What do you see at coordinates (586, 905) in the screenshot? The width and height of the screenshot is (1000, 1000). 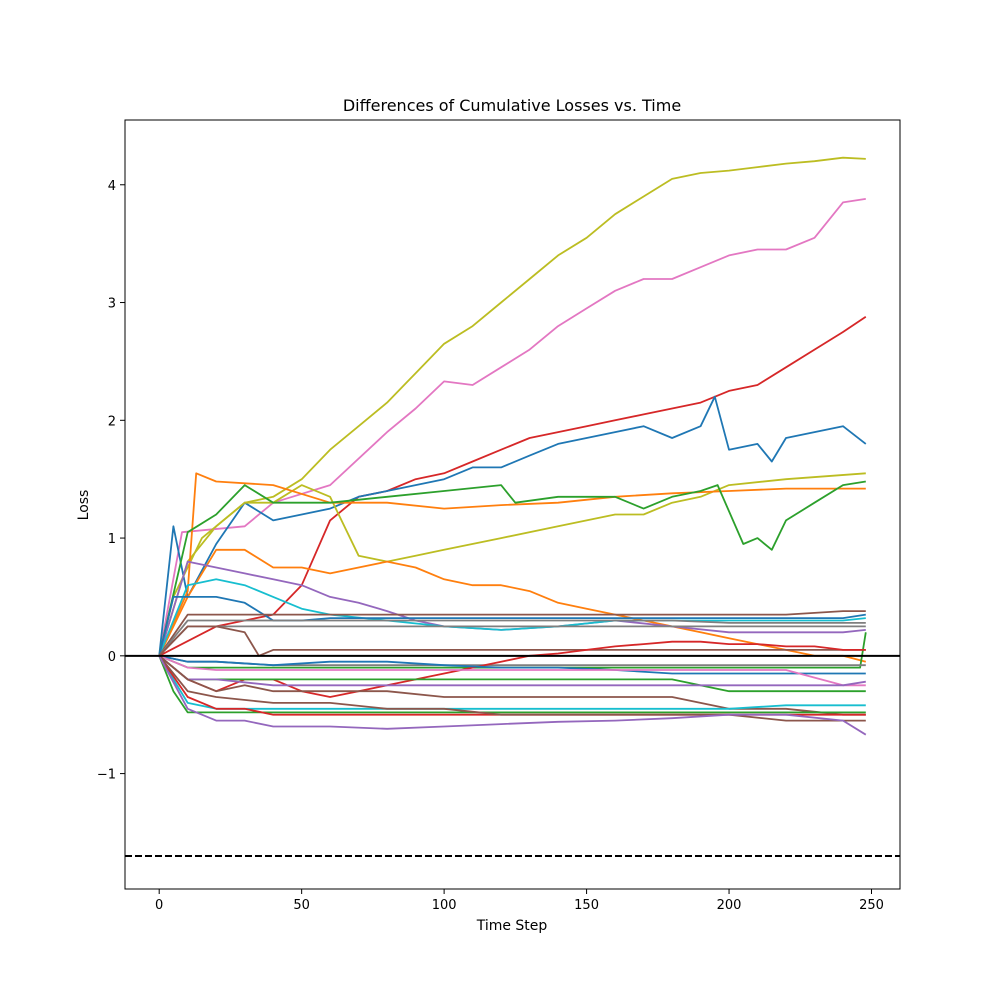 I see `x-tick-label: 150` at bounding box center [586, 905].